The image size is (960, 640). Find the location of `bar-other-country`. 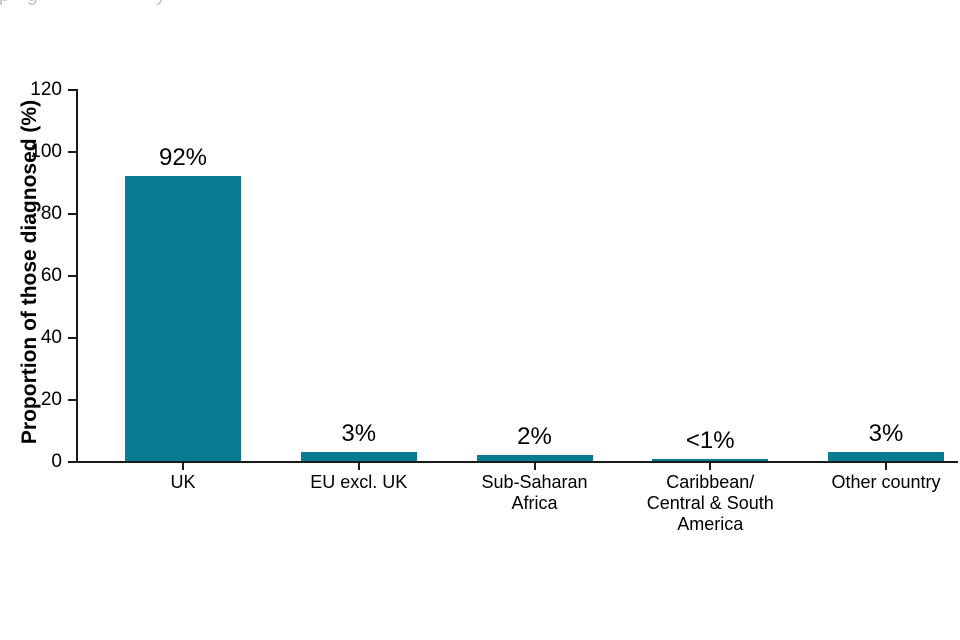

bar-other-country is located at coordinates (886, 456).